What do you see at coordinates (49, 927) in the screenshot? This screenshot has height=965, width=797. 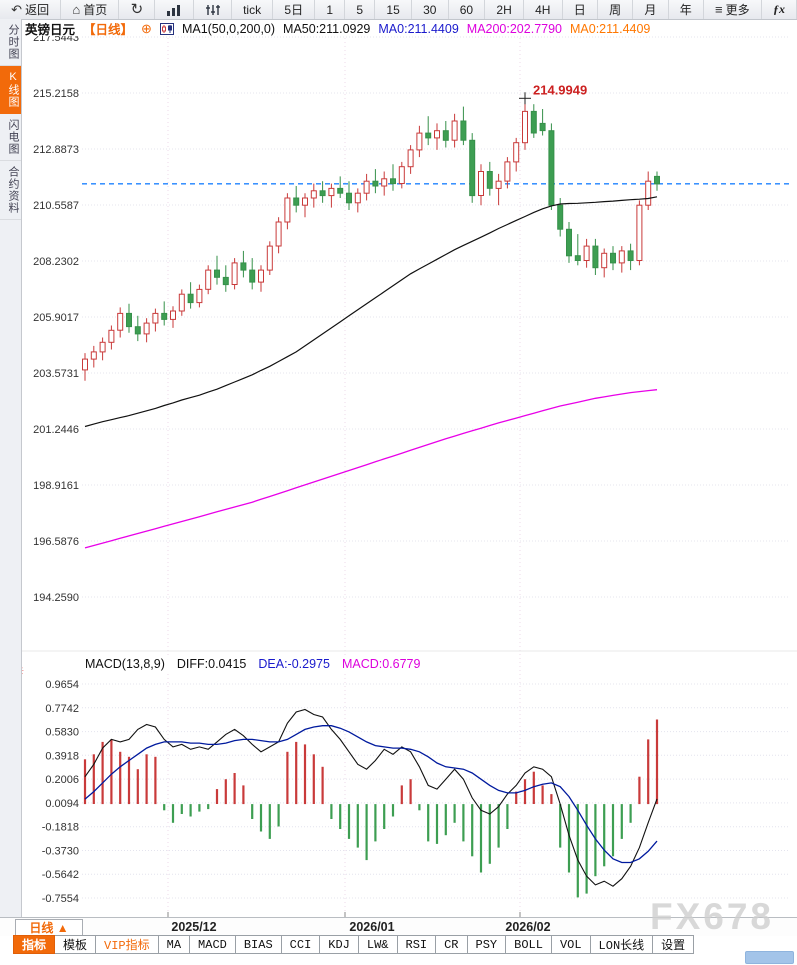 I see `period-selector: 日线 ▲` at bounding box center [49, 927].